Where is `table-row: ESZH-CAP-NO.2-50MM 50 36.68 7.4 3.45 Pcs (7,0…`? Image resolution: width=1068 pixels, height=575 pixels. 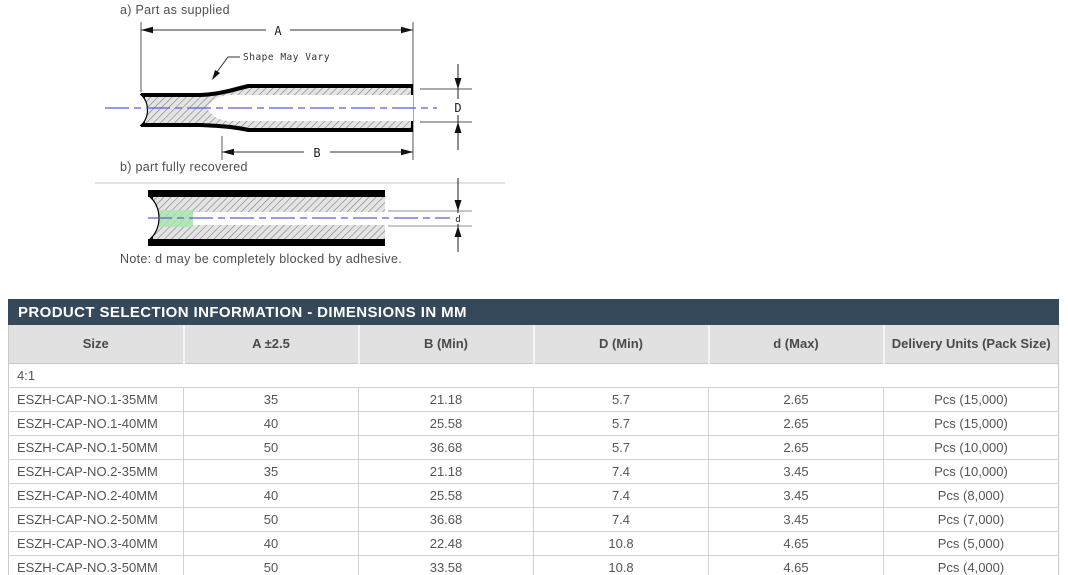
table-row: ESZH-CAP-NO.2-50MM 50 36.68 7.4 3.45 Pcs (7,0… is located at coordinates (533, 519).